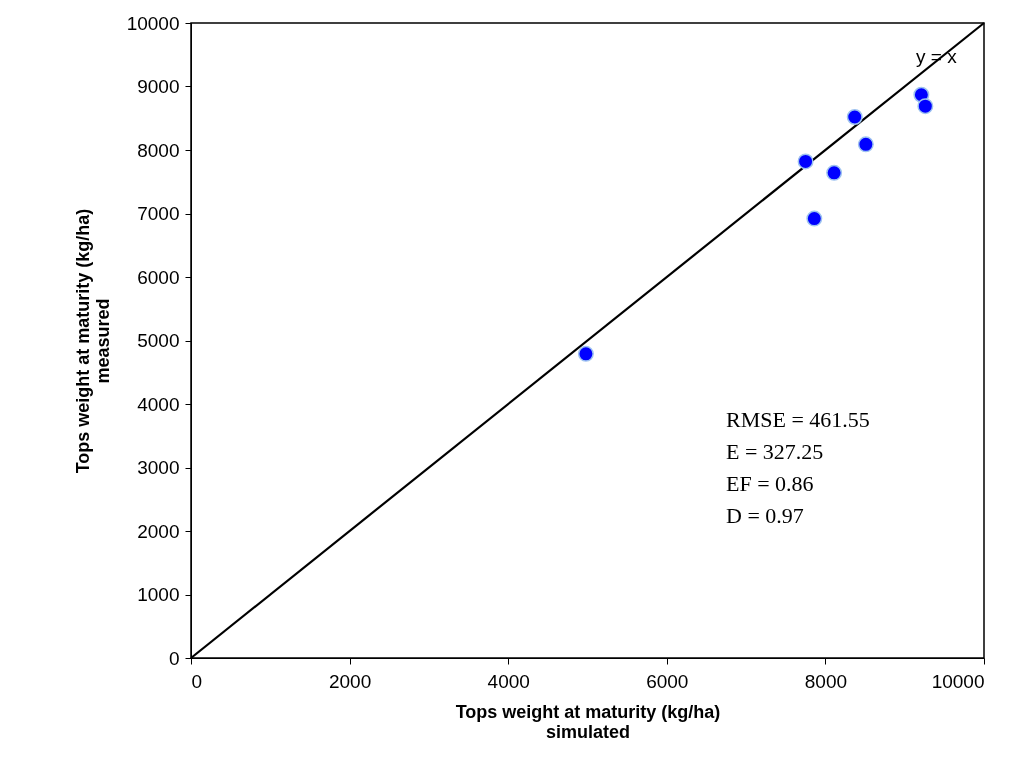 This screenshot has height=774, width=1029. I want to click on y-tick-label: 9000, so click(158, 86).